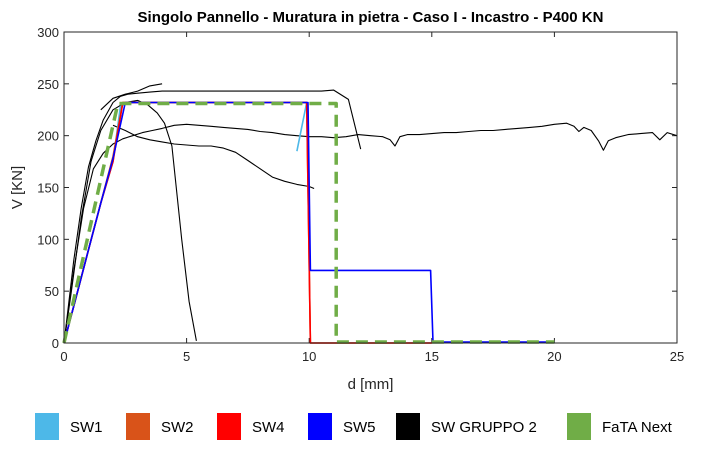  What do you see at coordinates (484, 427) in the screenshot?
I see `legend-label-sw-gruppo-2: SW GRUPPO 2` at bounding box center [484, 427].